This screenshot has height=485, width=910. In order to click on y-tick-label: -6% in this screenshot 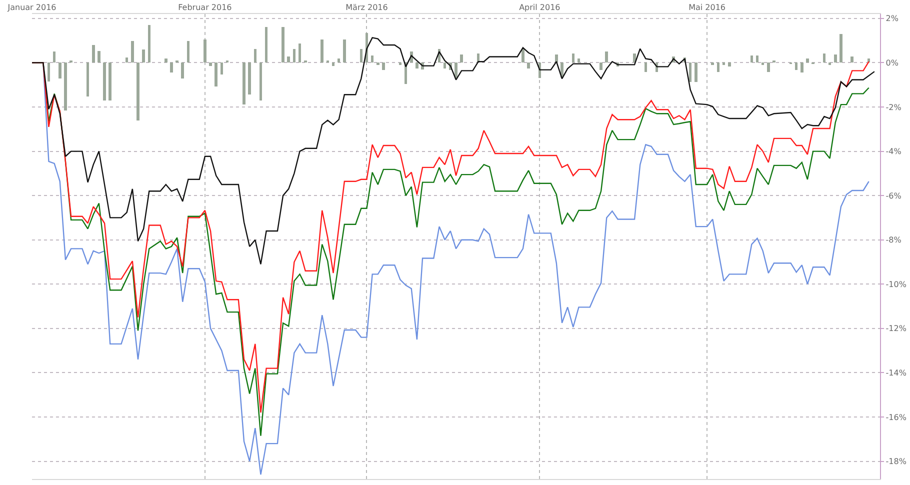, I will do `click(894, 195)`.